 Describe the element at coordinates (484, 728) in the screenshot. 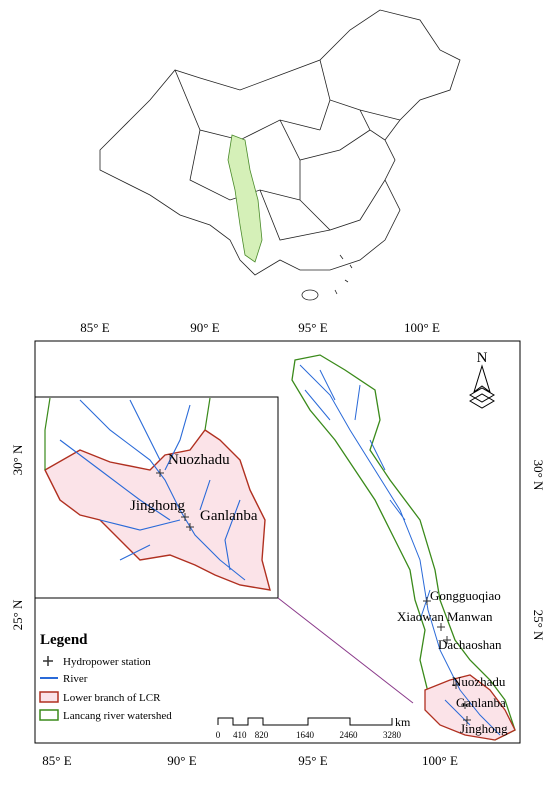

I see `station-label: Jinghong` at that location.